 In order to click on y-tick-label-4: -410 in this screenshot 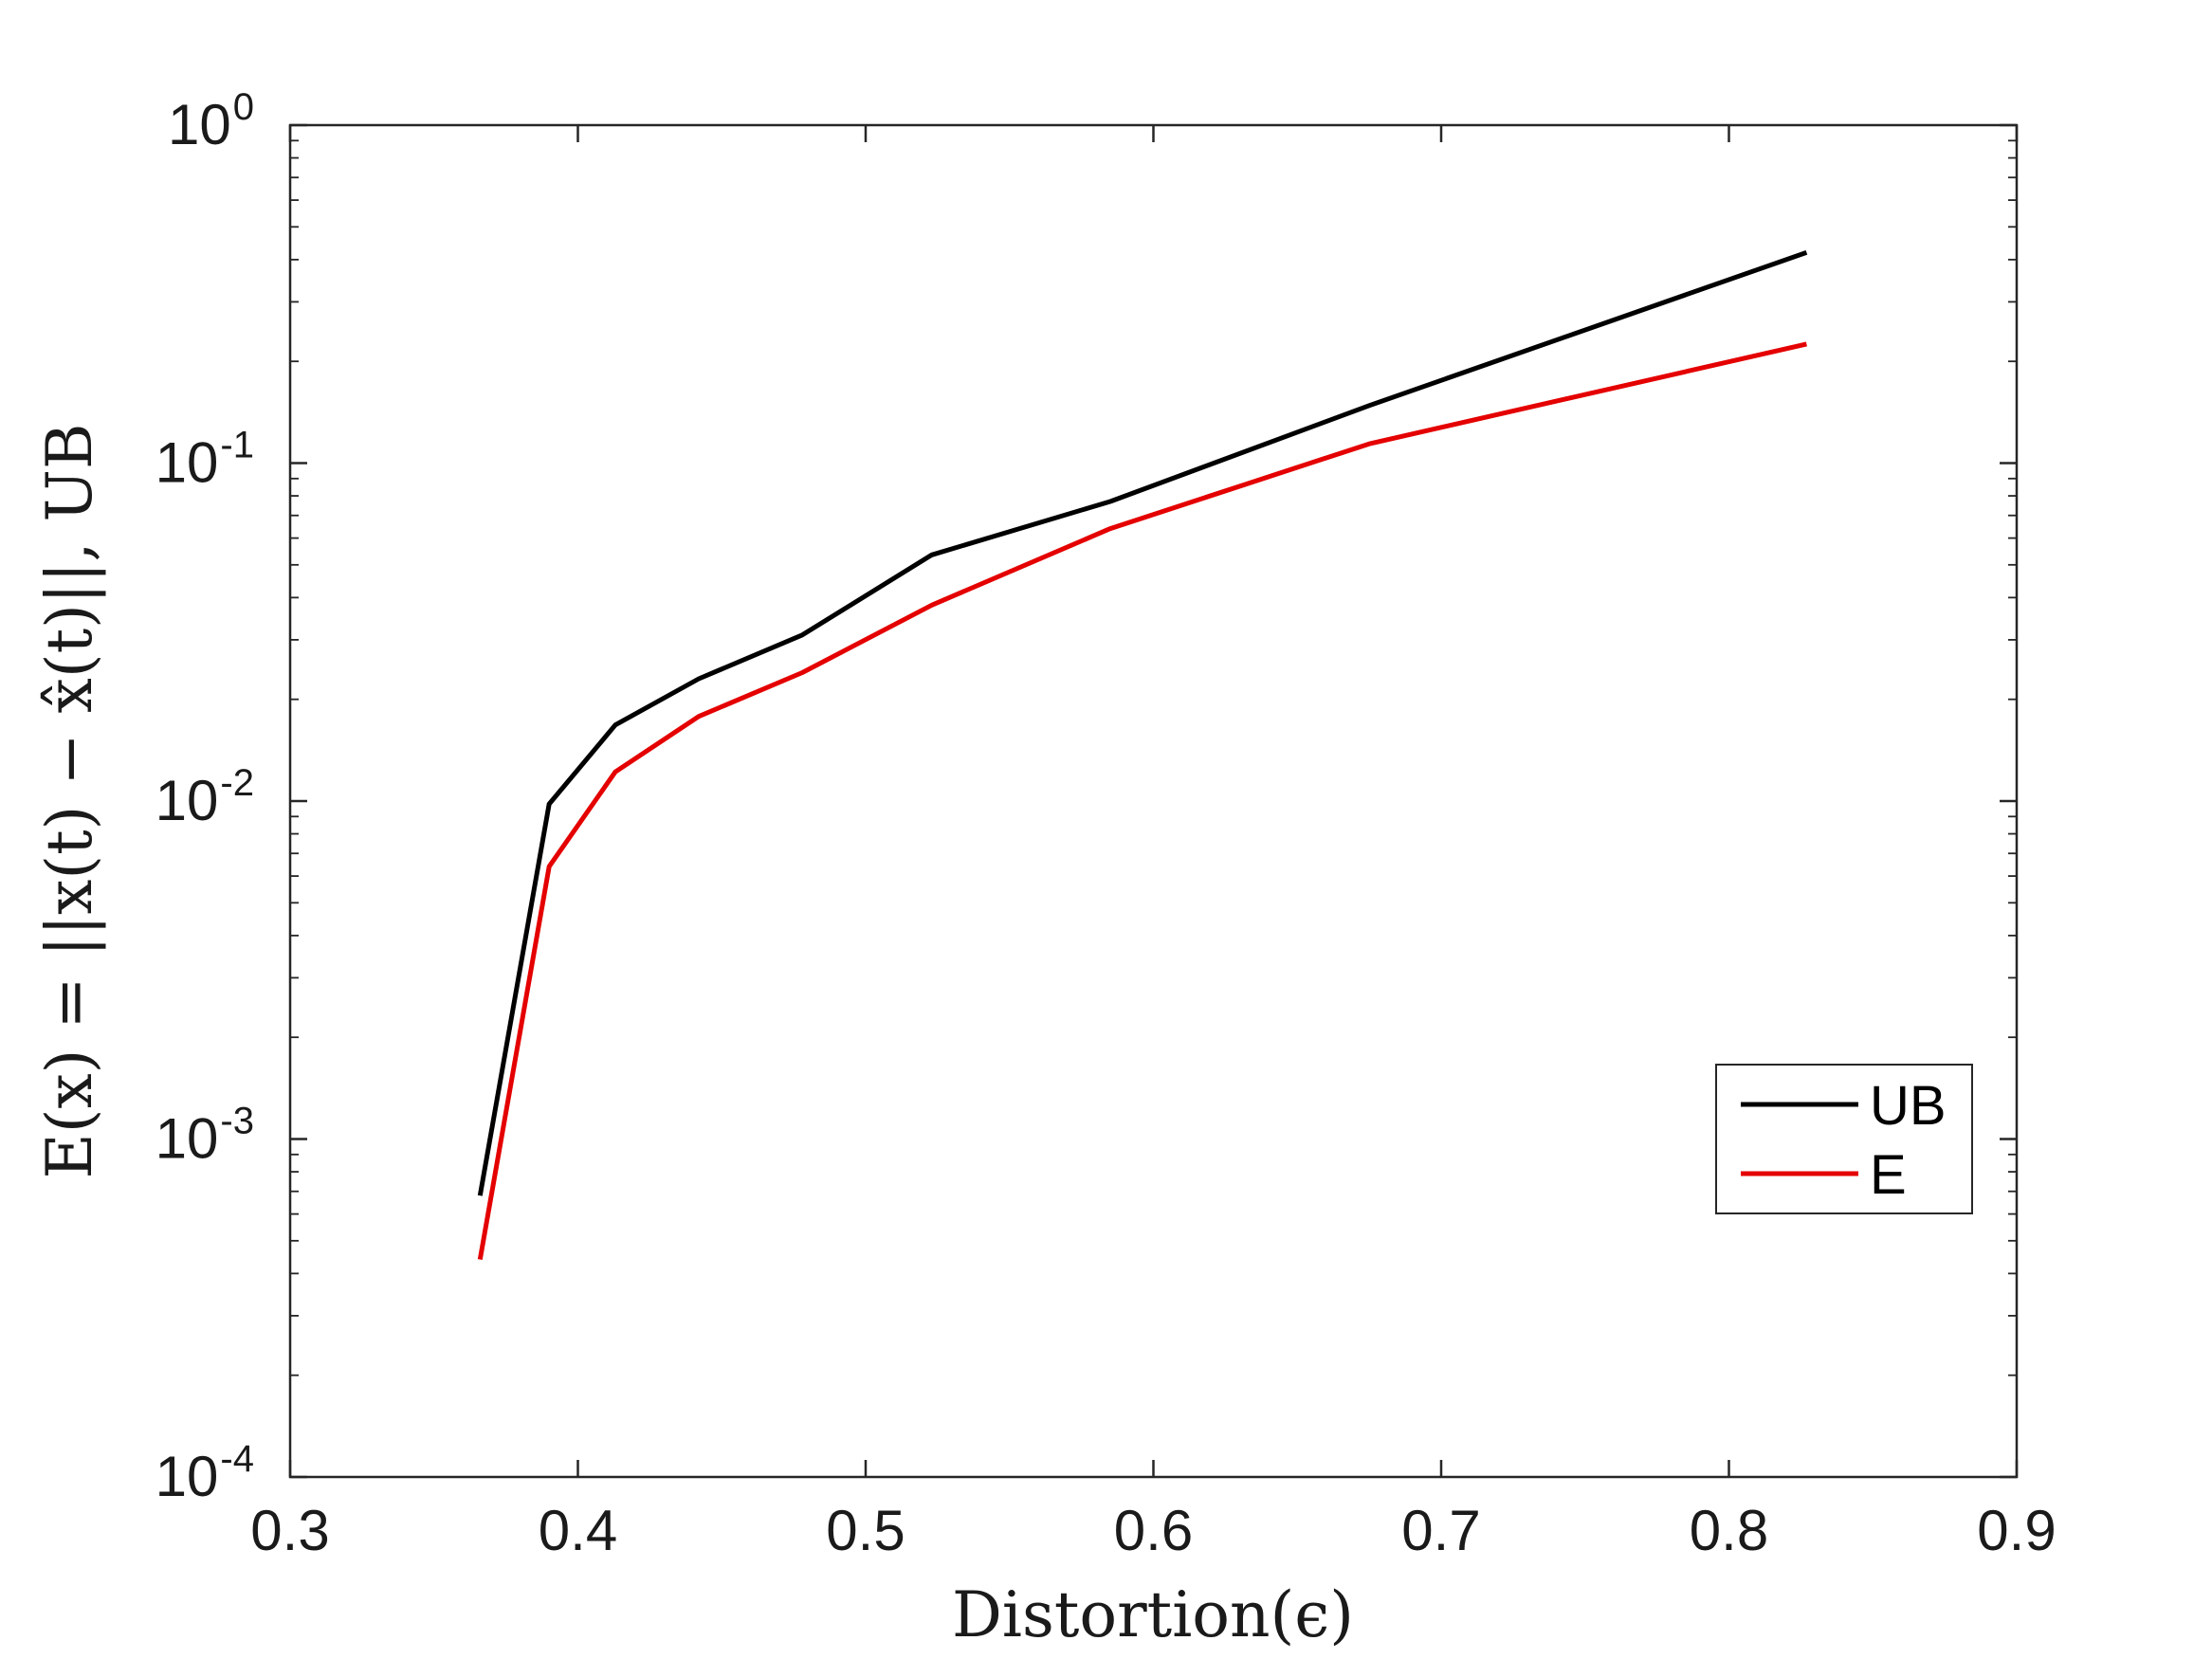, I will do `click(204, 1473)`.